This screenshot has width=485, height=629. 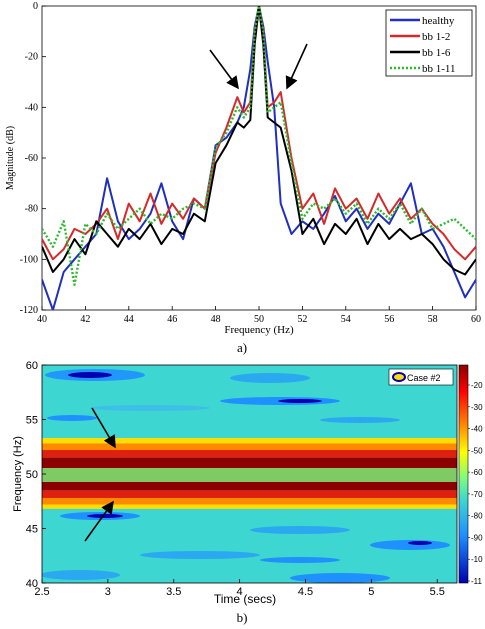 What do you see at coordinates (31, 209) in the screenshot?
I see `y-tick-label-a: -80` at bounding box center [31, 209].